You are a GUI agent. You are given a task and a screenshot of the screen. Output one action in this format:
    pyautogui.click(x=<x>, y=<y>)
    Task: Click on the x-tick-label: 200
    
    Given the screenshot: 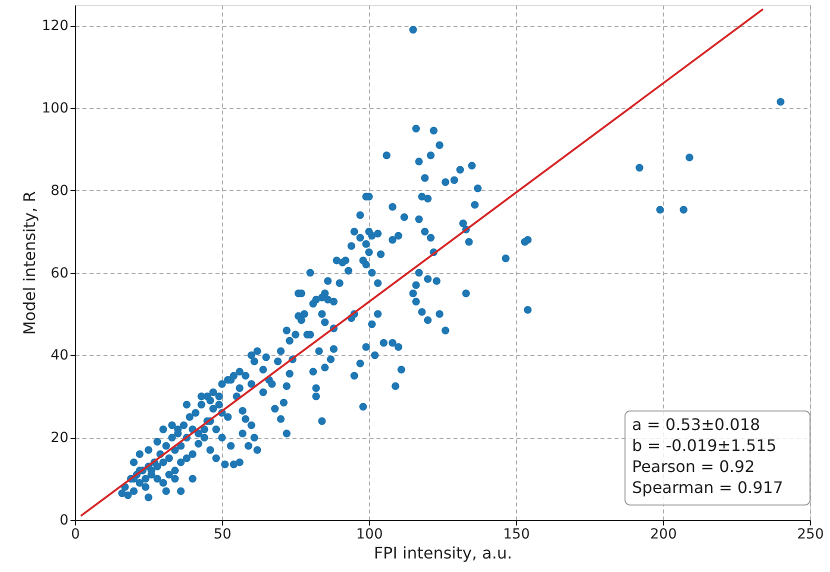 What is the action you would take?
    pyautogui.click(x=663, y=534)
    